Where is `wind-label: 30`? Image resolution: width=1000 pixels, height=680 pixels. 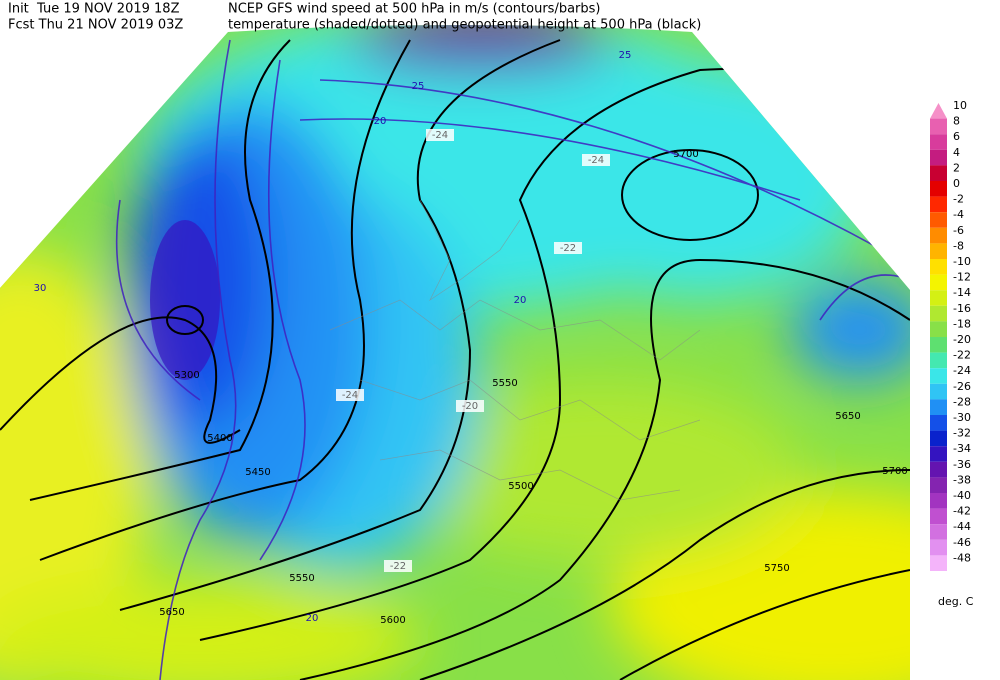 wind-label: 30 is located at coordinates (40, 288).